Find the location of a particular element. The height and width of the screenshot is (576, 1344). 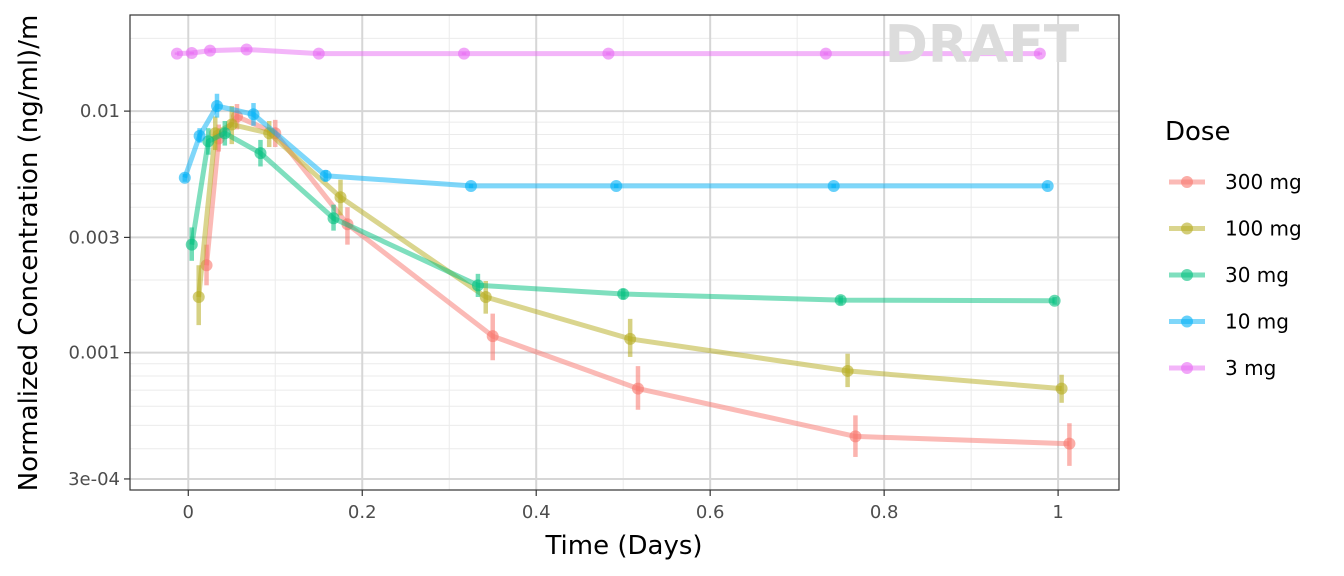

legend-item: 100 mg is located at coordinates (1235, 229).